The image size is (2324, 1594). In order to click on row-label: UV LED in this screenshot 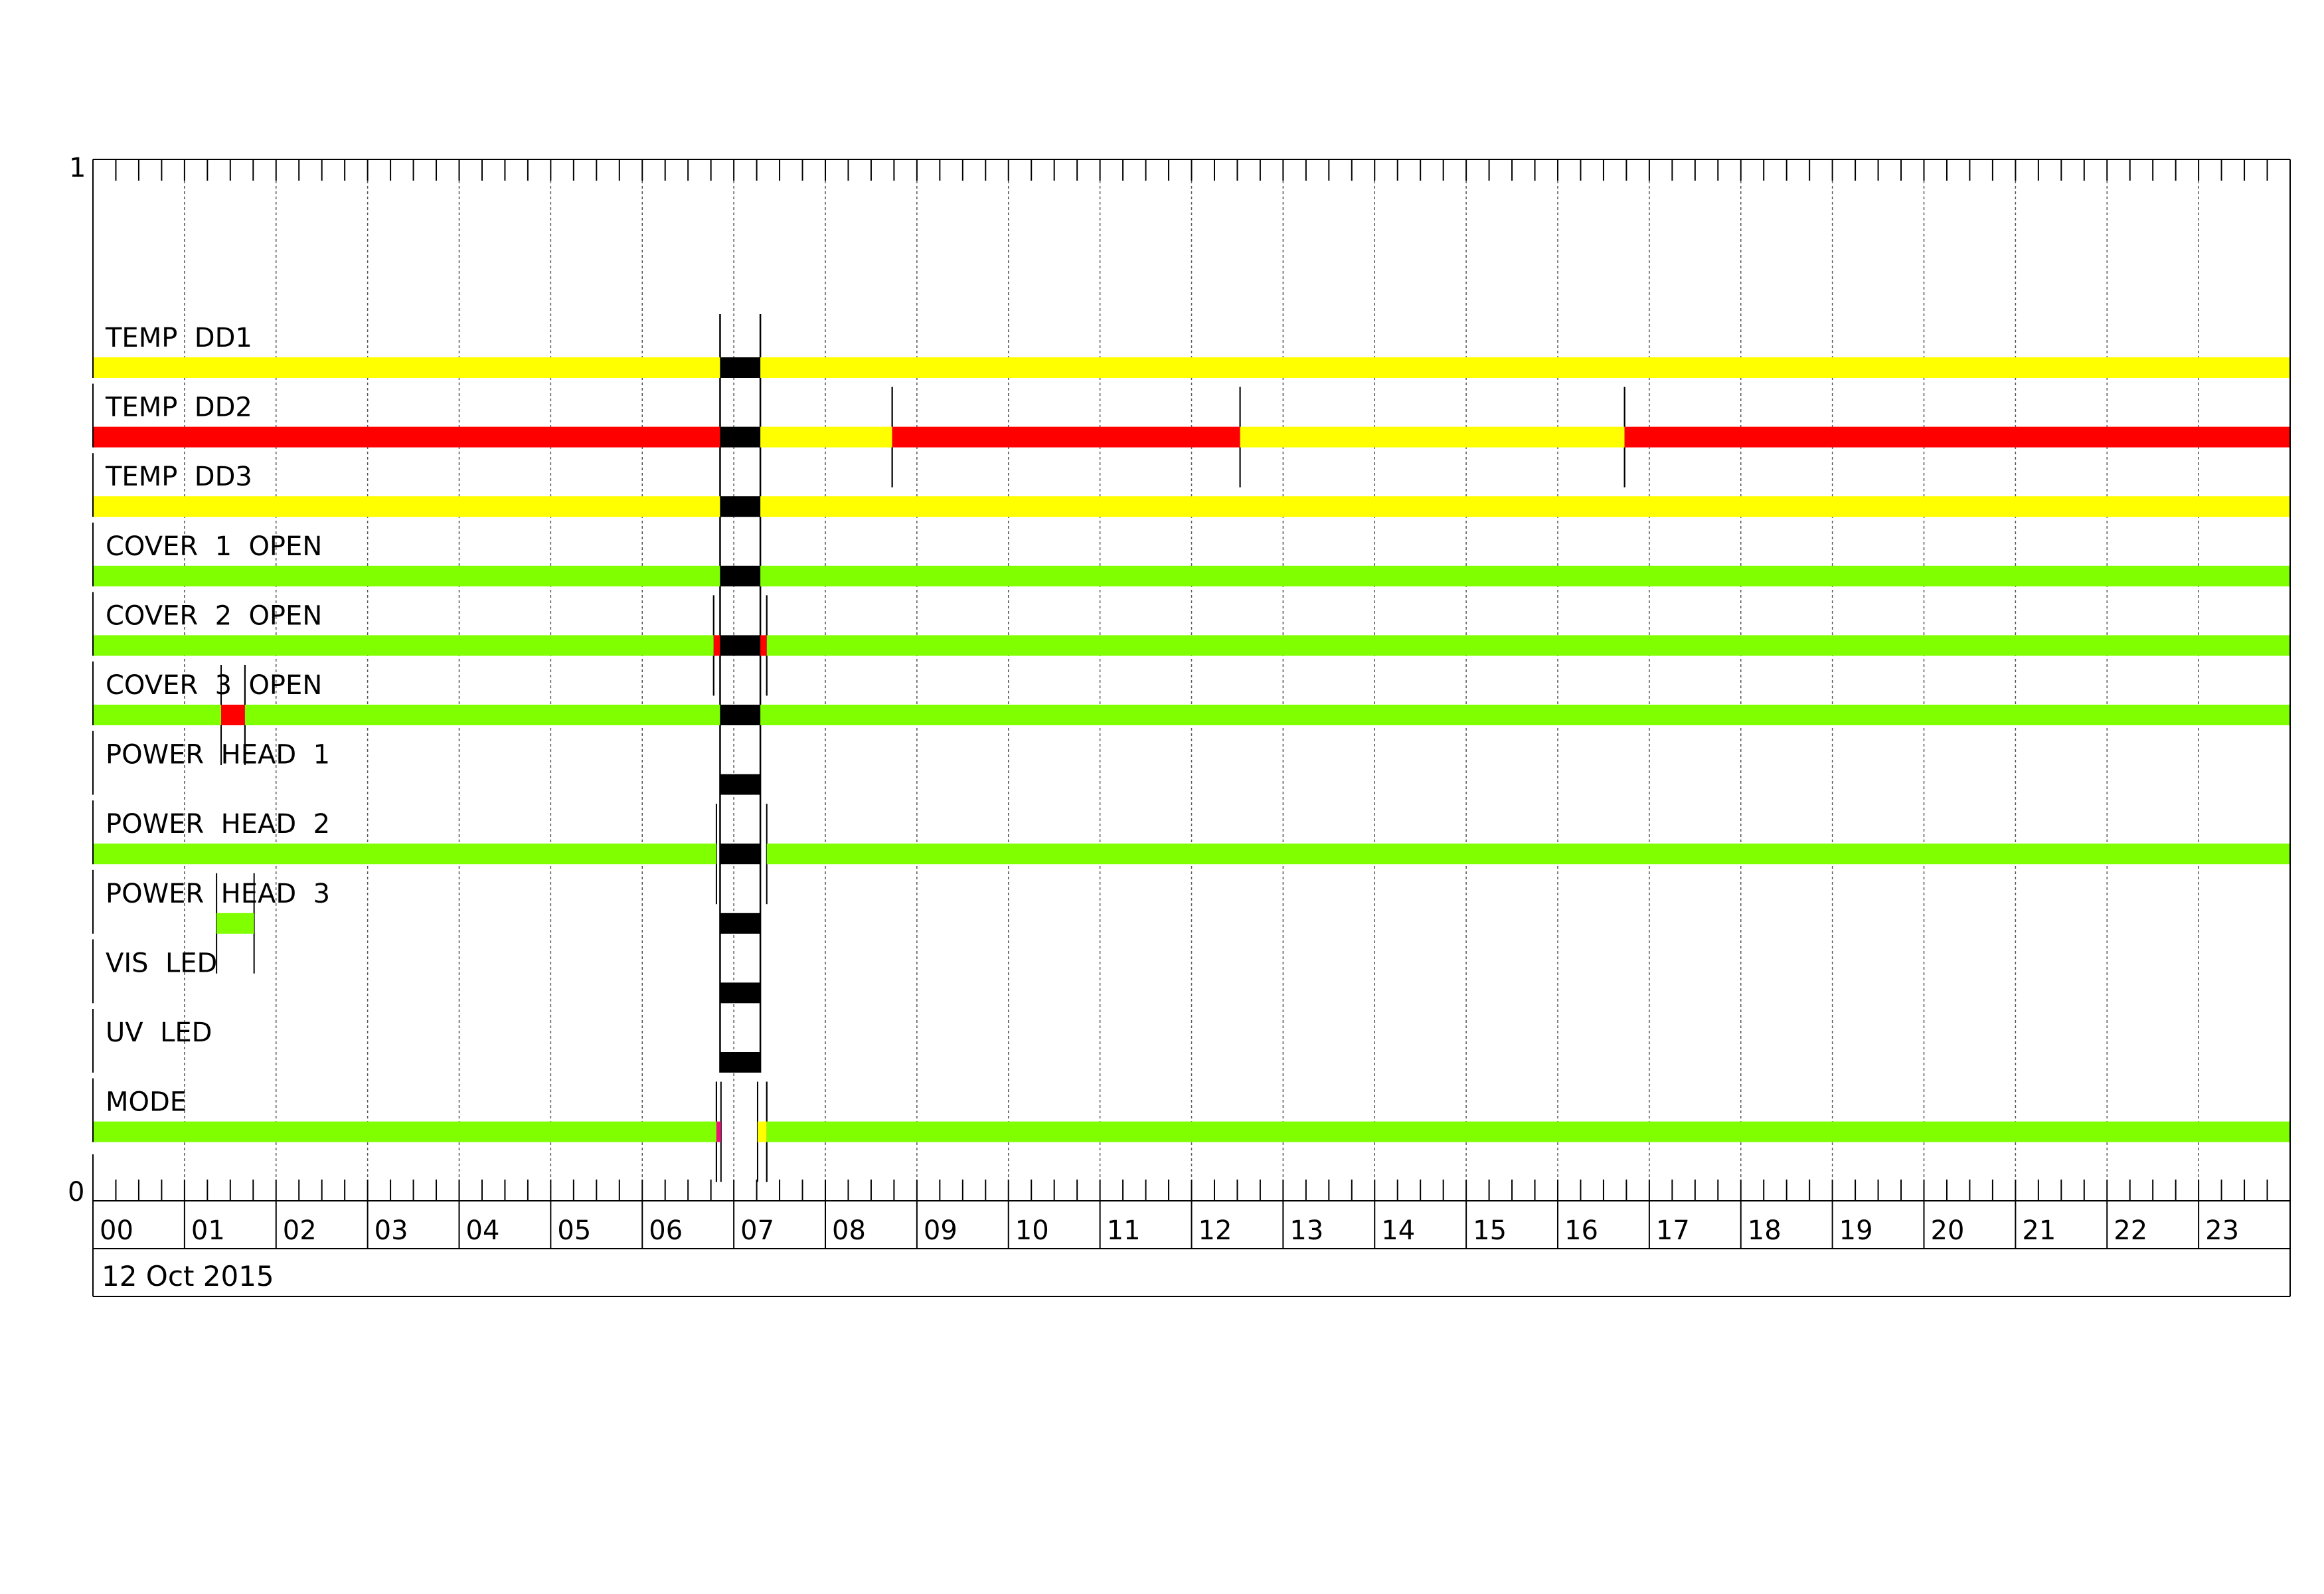, I will do `click(159, 1033)`.